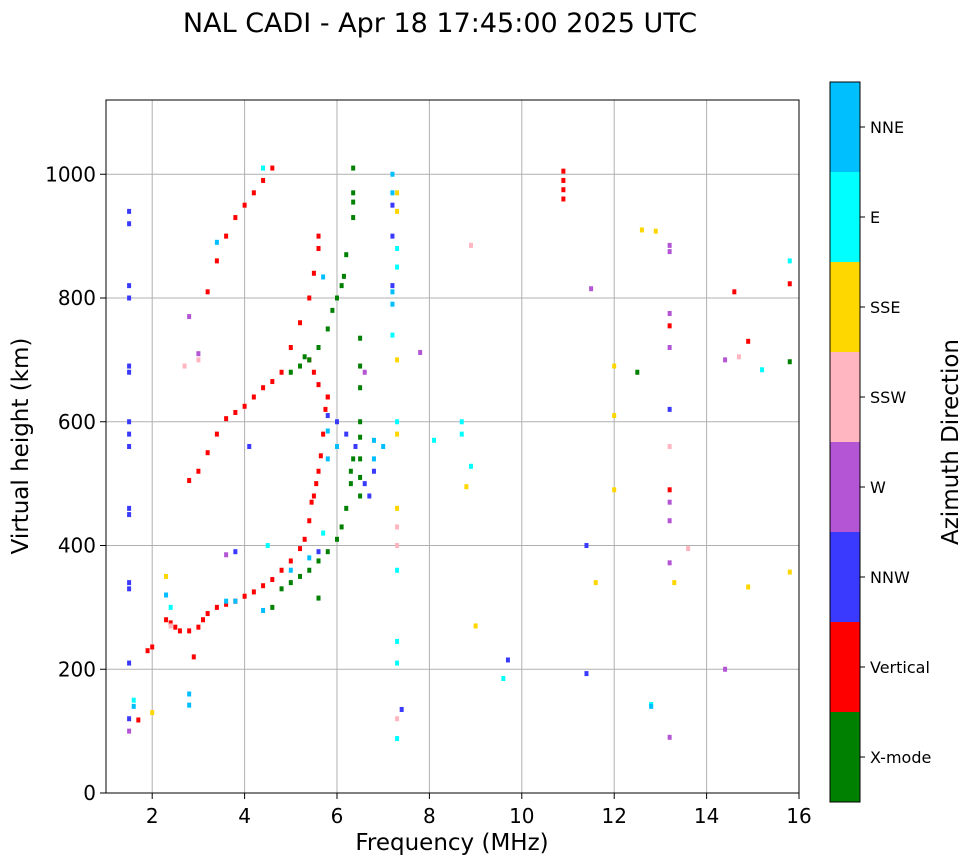  Describe the element at coordinates (77, 546) in the screenshot. I see `y-tick-label: 400` at that location.